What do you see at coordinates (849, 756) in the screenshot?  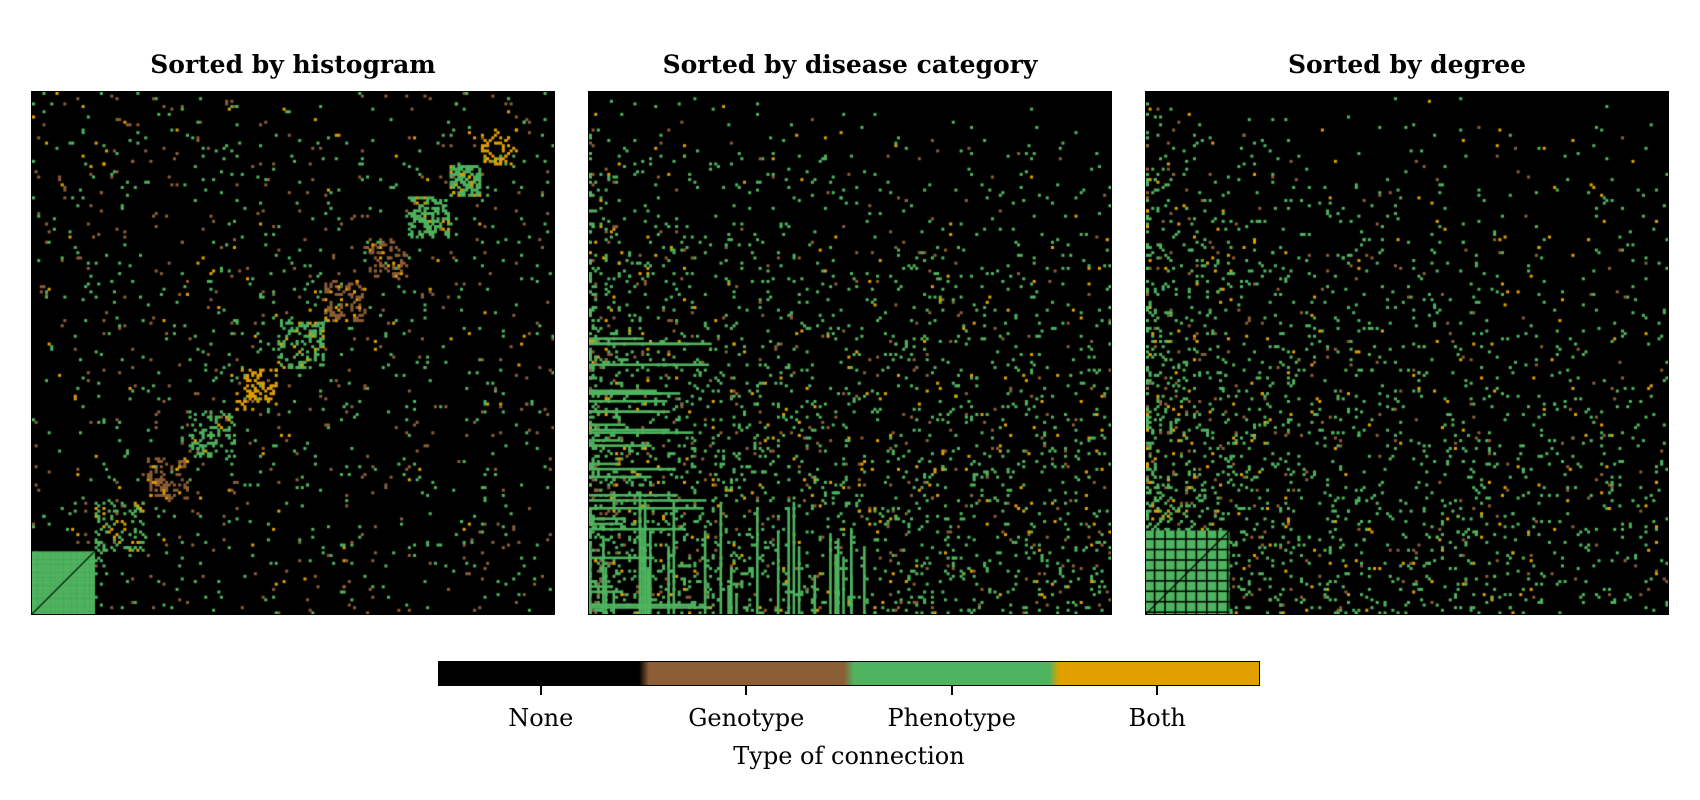 I see `colorbar-title: Type of connection` at bounding box center [849, 756].